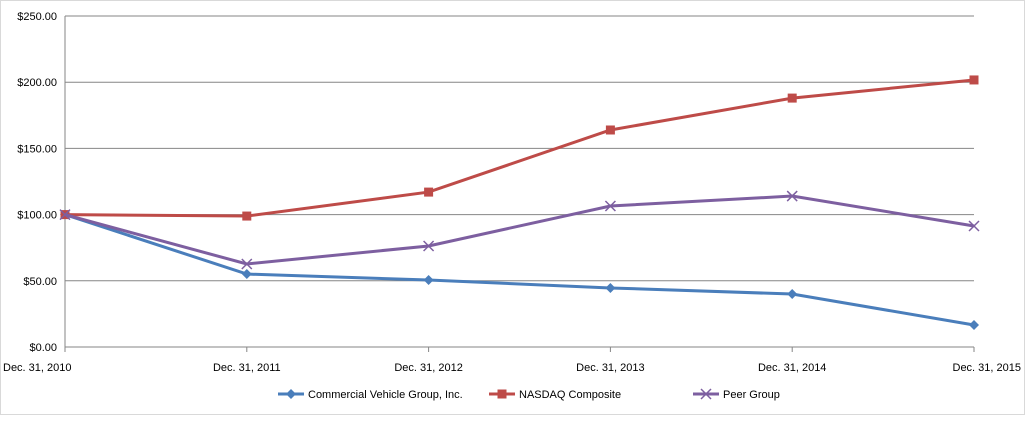 This screenshot has width=1025, height=421. Describe the element at coordinates (37, 368) in the screenshot. I see `x-tick-label: Dec. 31, 2010` at that location.